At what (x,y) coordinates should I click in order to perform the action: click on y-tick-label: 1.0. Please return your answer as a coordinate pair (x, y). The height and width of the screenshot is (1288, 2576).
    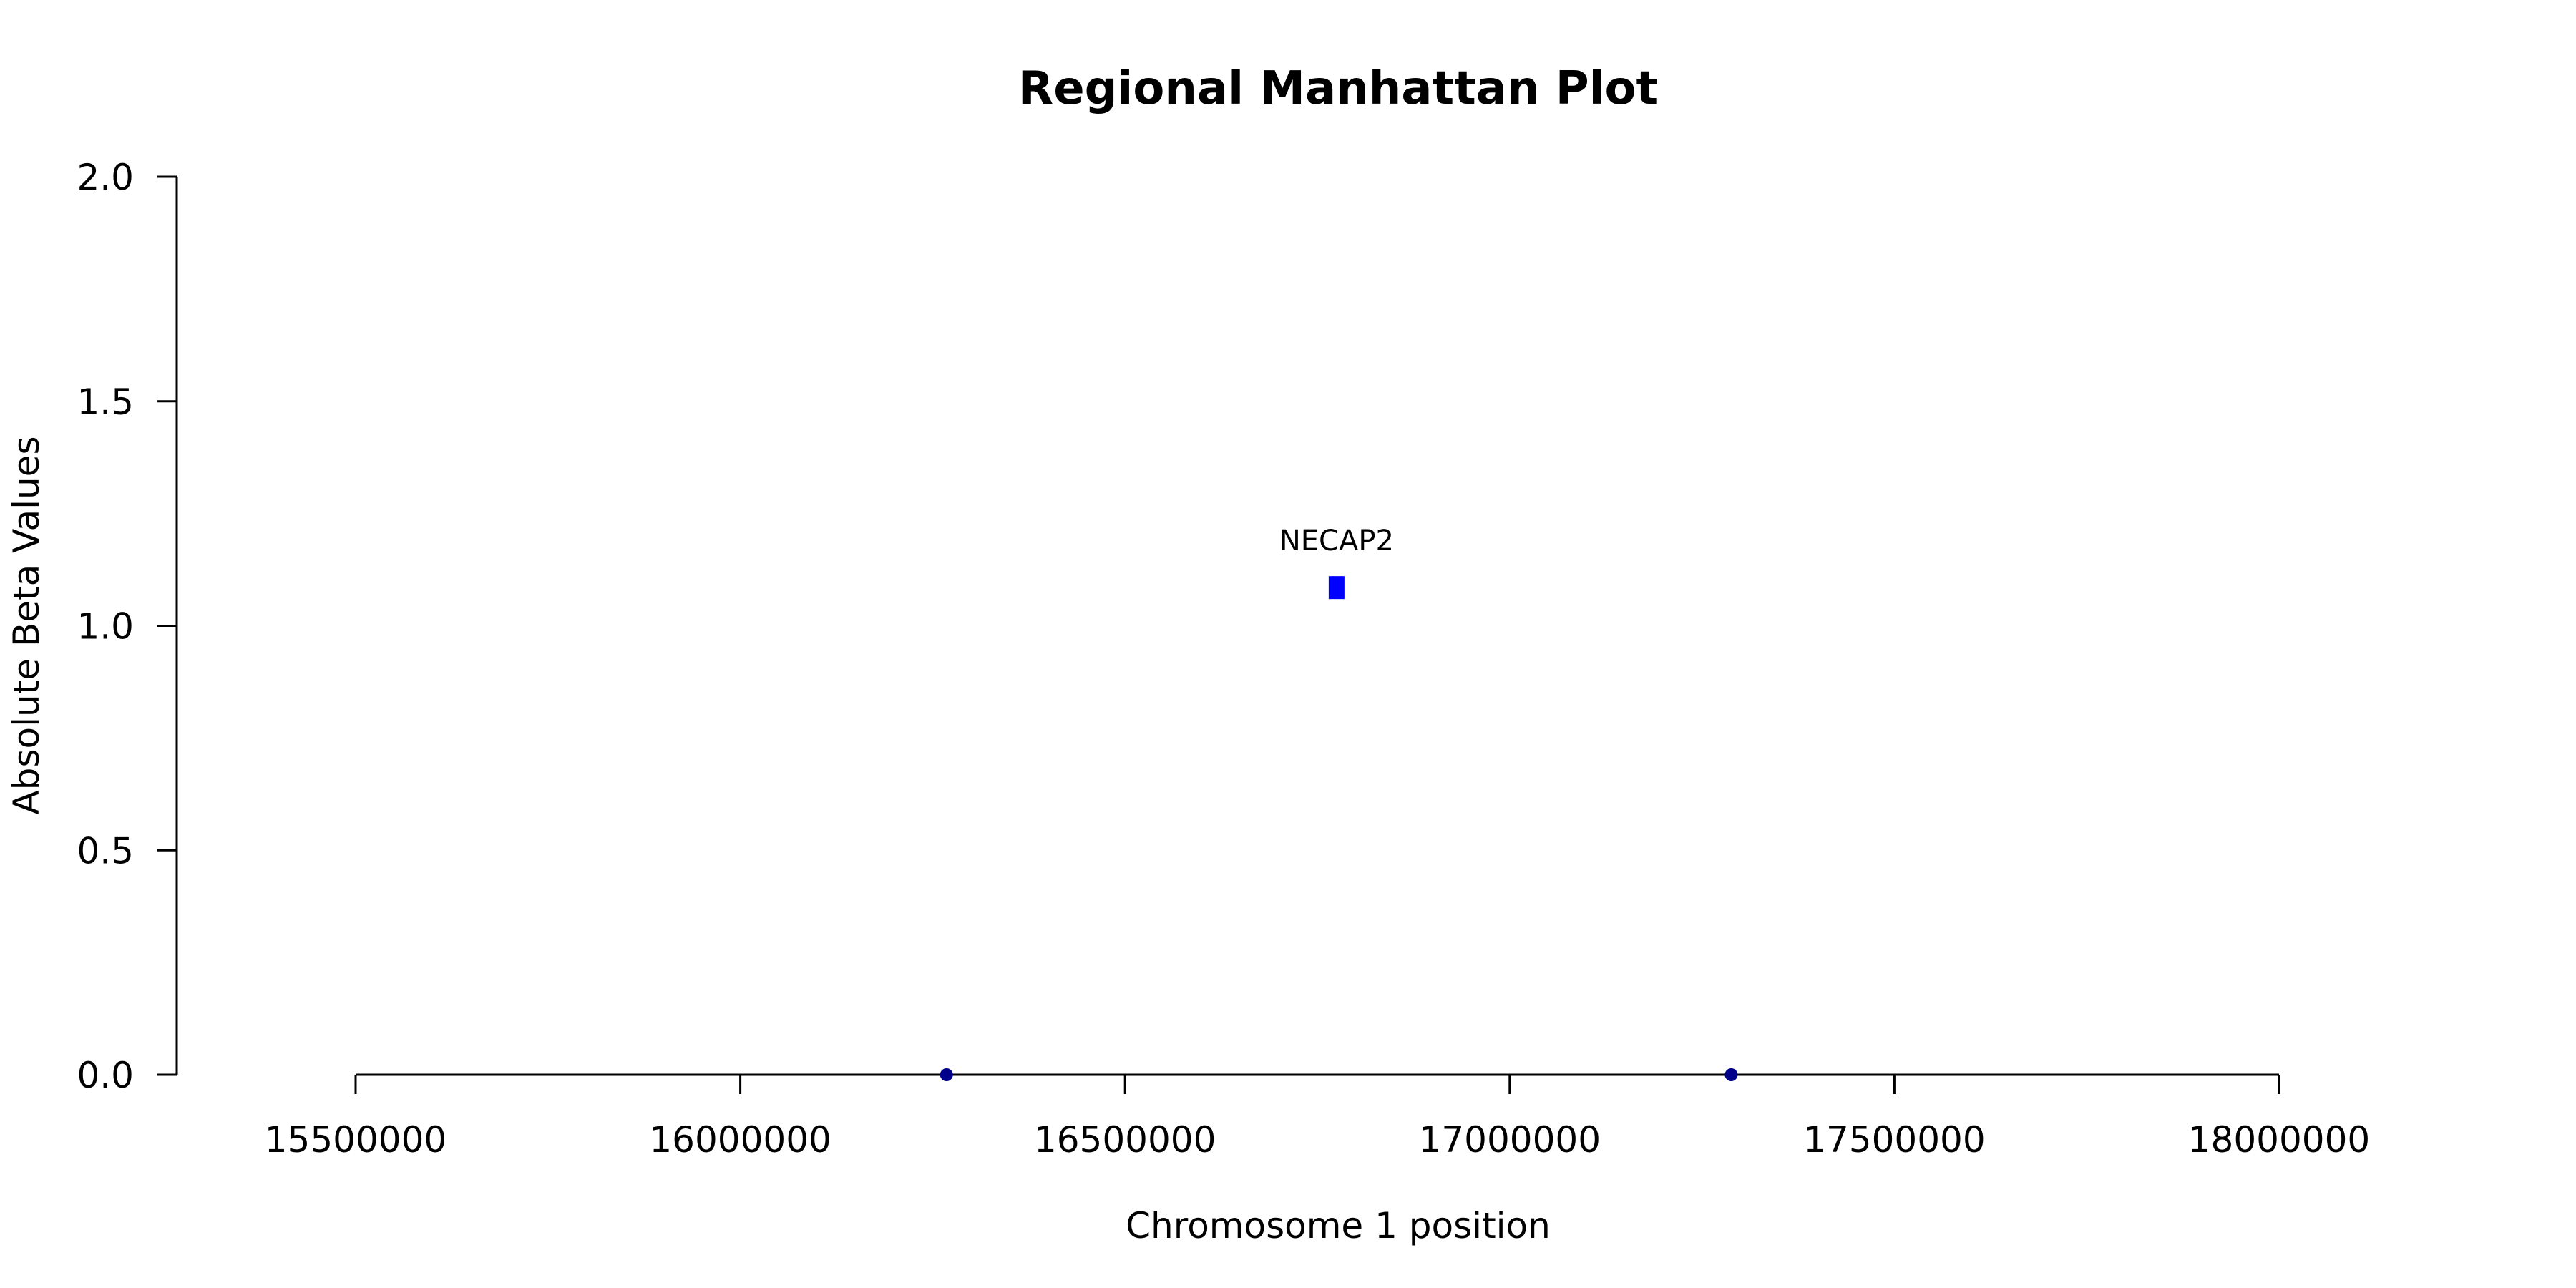
    Looking at the image, I should click on (105, 627).